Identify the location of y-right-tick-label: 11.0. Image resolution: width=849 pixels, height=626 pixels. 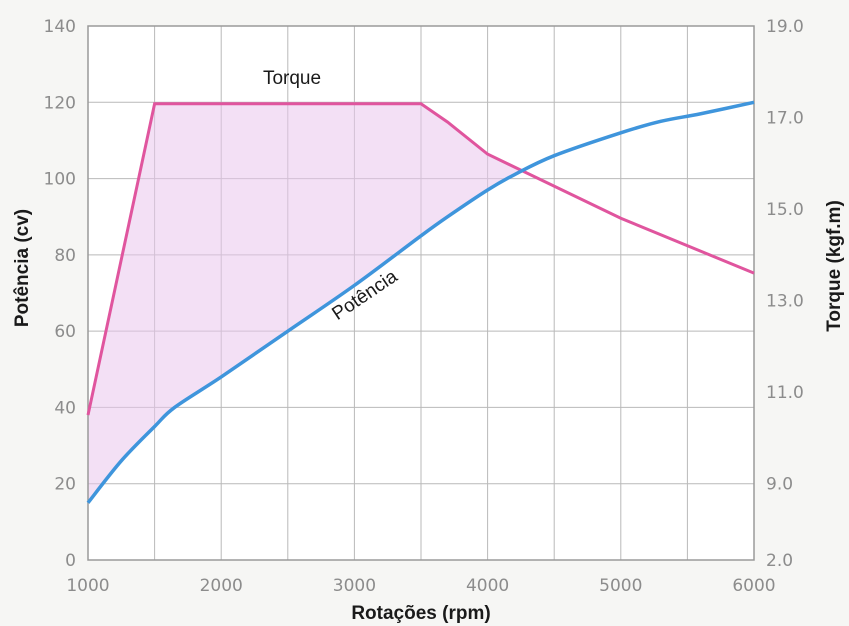
(785, 393).